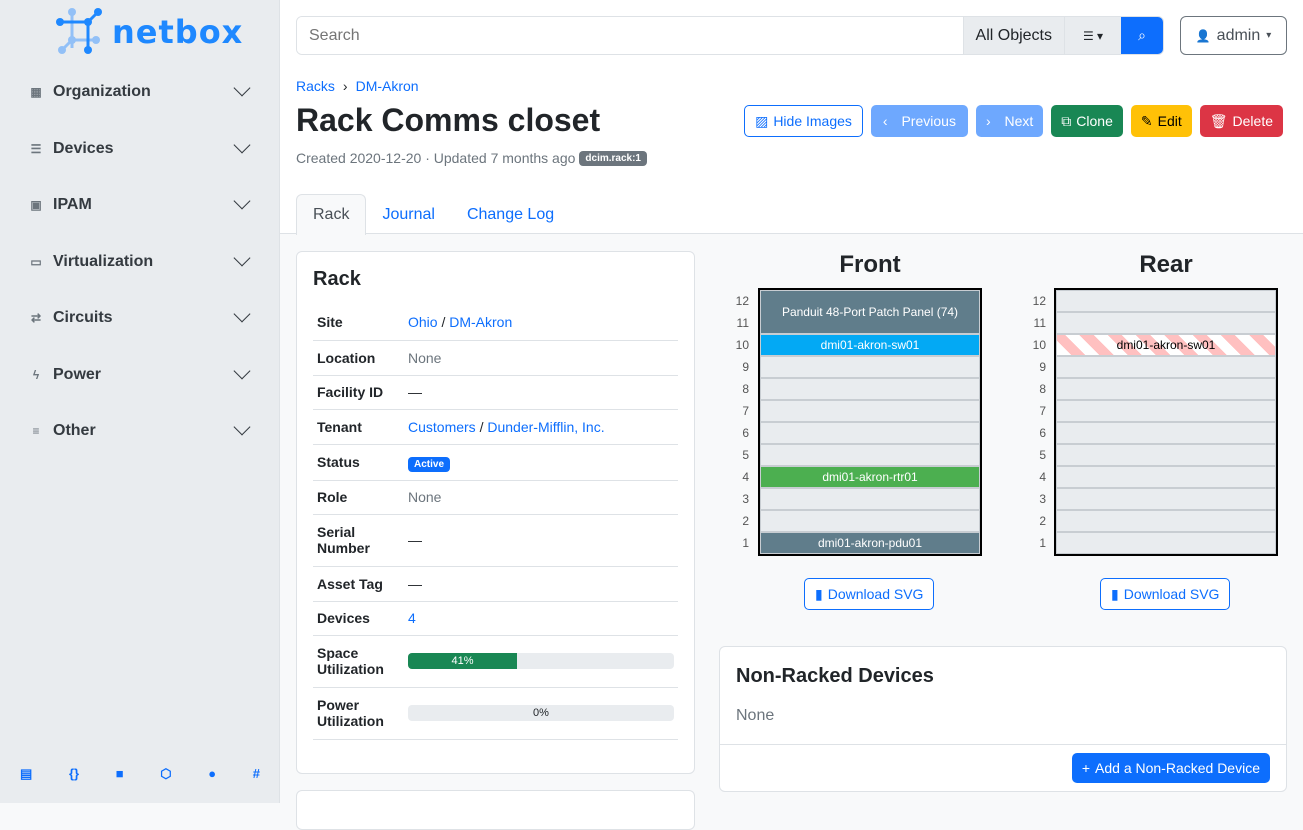 The image size is (1303, 830). What do you see at coordinates (212, 773) in the screenshot?
I see `github-icon: ●` at bounding box center [212, 773].